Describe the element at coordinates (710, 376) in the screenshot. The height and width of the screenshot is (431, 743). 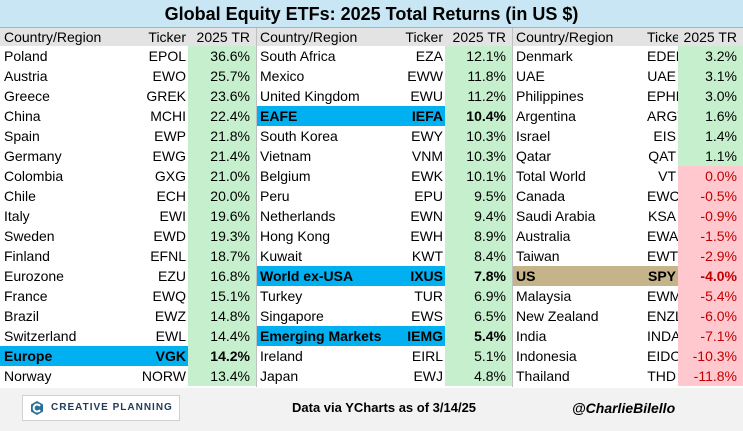
I see `row-return-value: -11.8%` at that location.